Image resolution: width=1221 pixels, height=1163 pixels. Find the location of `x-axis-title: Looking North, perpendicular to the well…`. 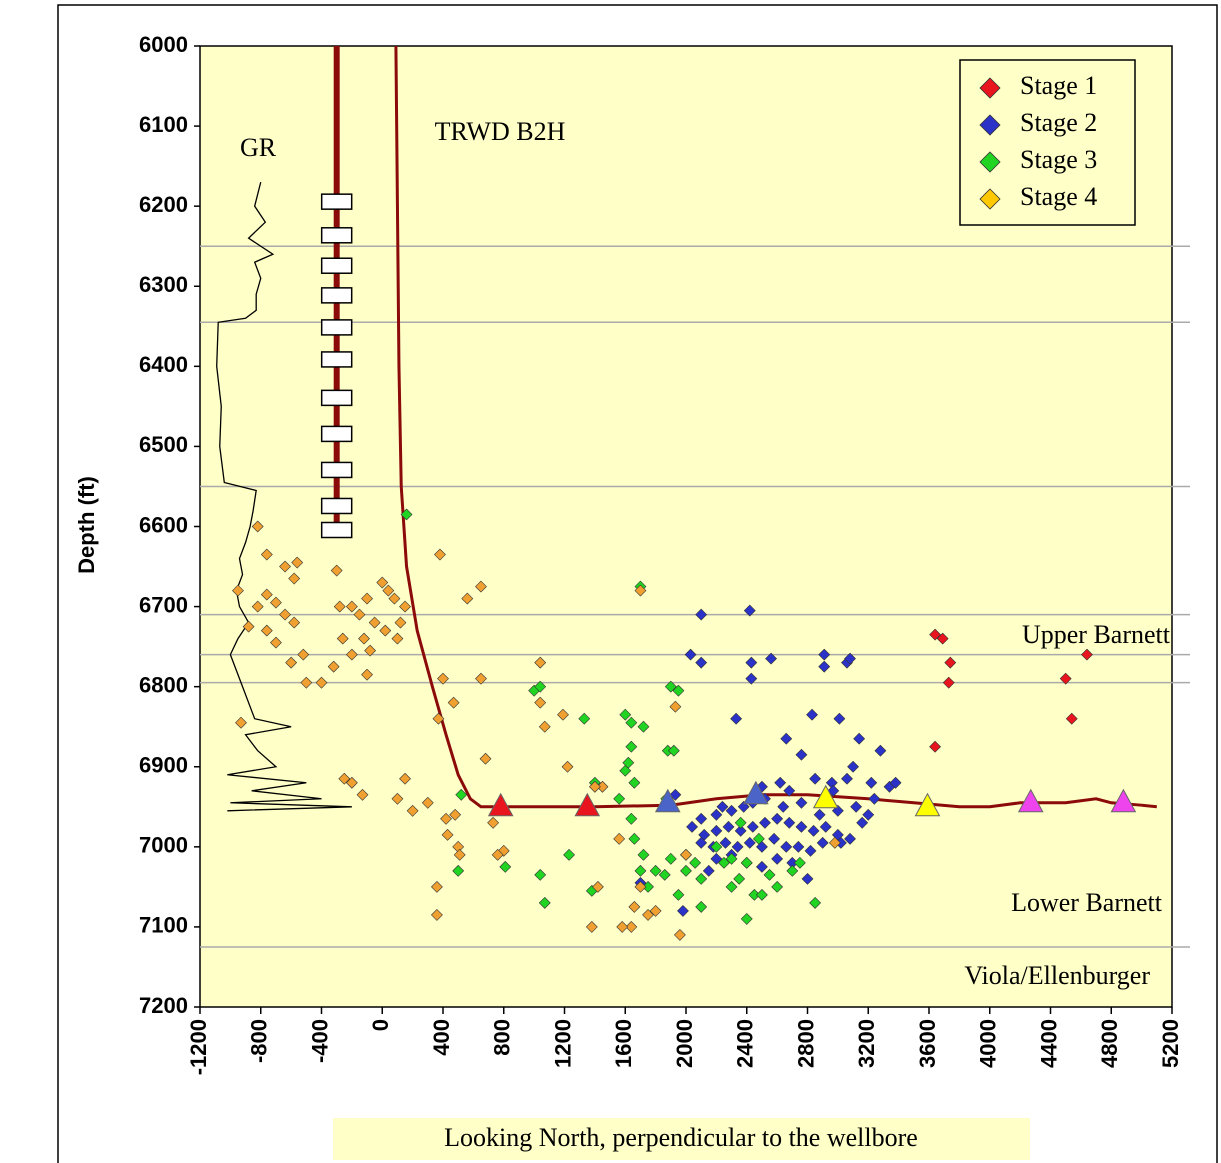

x-axis-title: Looking North, perpendicular to the well… is located at coordinates (681, 1137).